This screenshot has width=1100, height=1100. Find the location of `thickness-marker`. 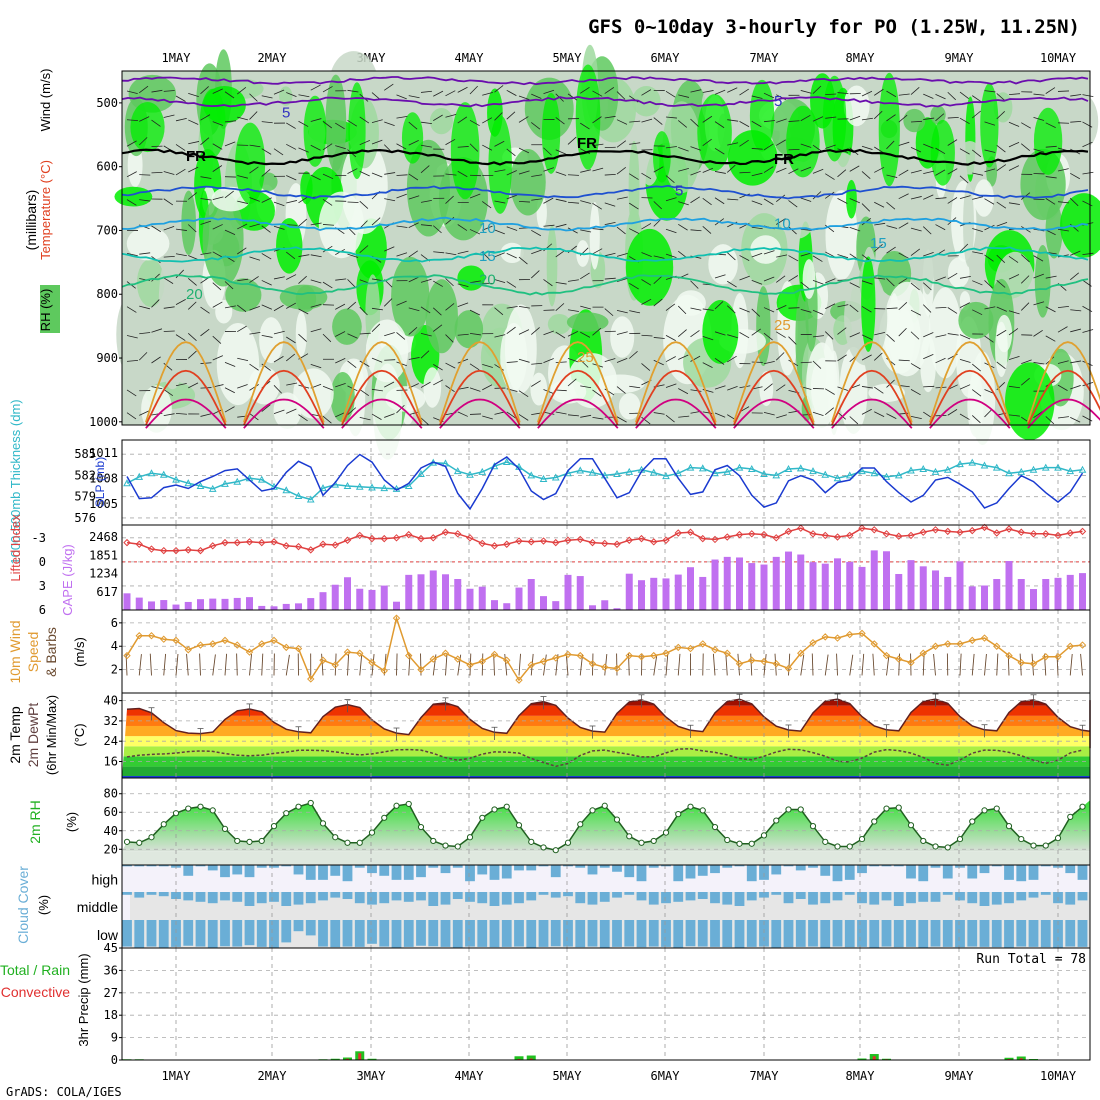

thickness-marker is located at coordinates (813, 471).